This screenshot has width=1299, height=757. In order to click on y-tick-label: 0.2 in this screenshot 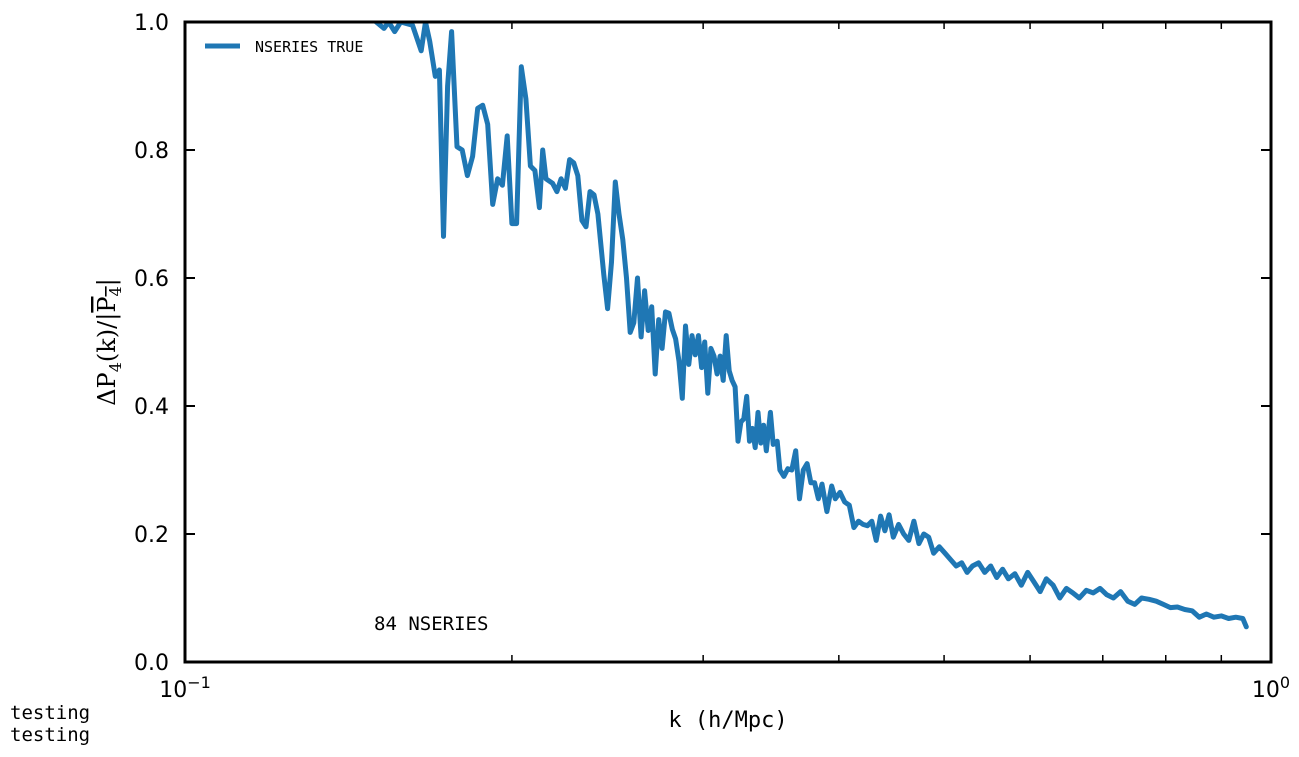, I will do `click(151, 535)`.